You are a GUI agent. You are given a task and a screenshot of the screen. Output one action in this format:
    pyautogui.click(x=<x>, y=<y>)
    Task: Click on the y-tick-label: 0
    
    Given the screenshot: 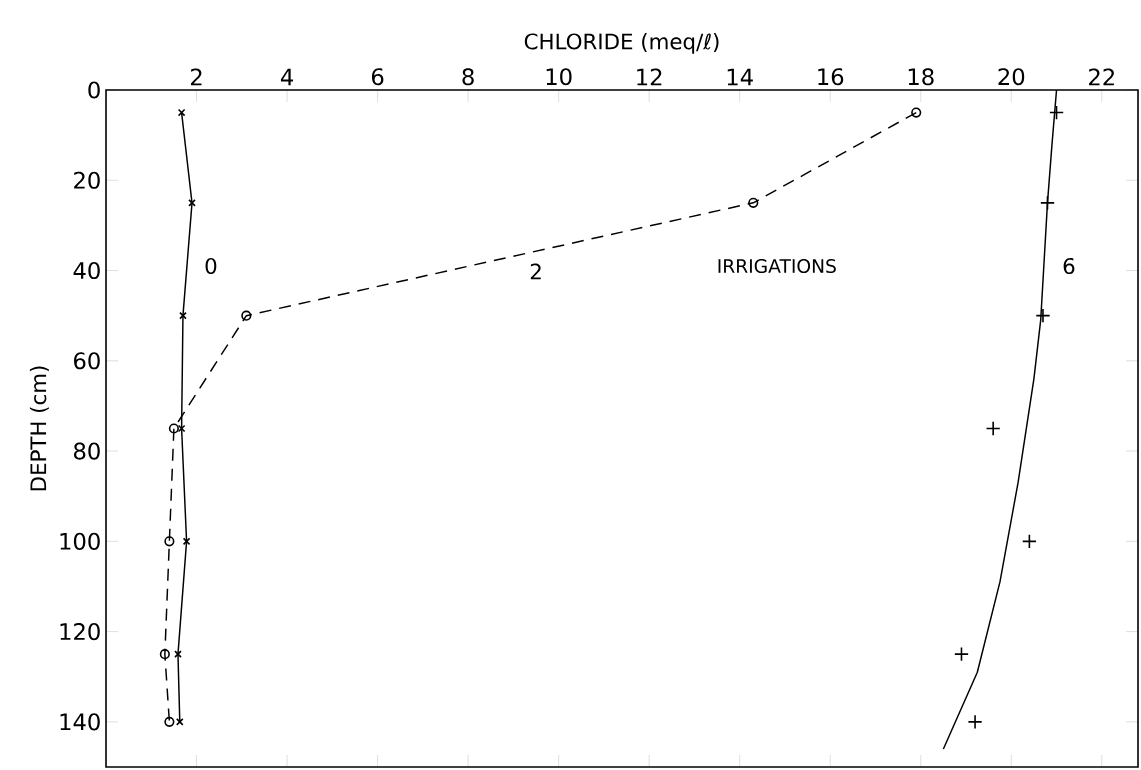 What is the action you would take?
    pyautogui.click(x=94, y=90)
    